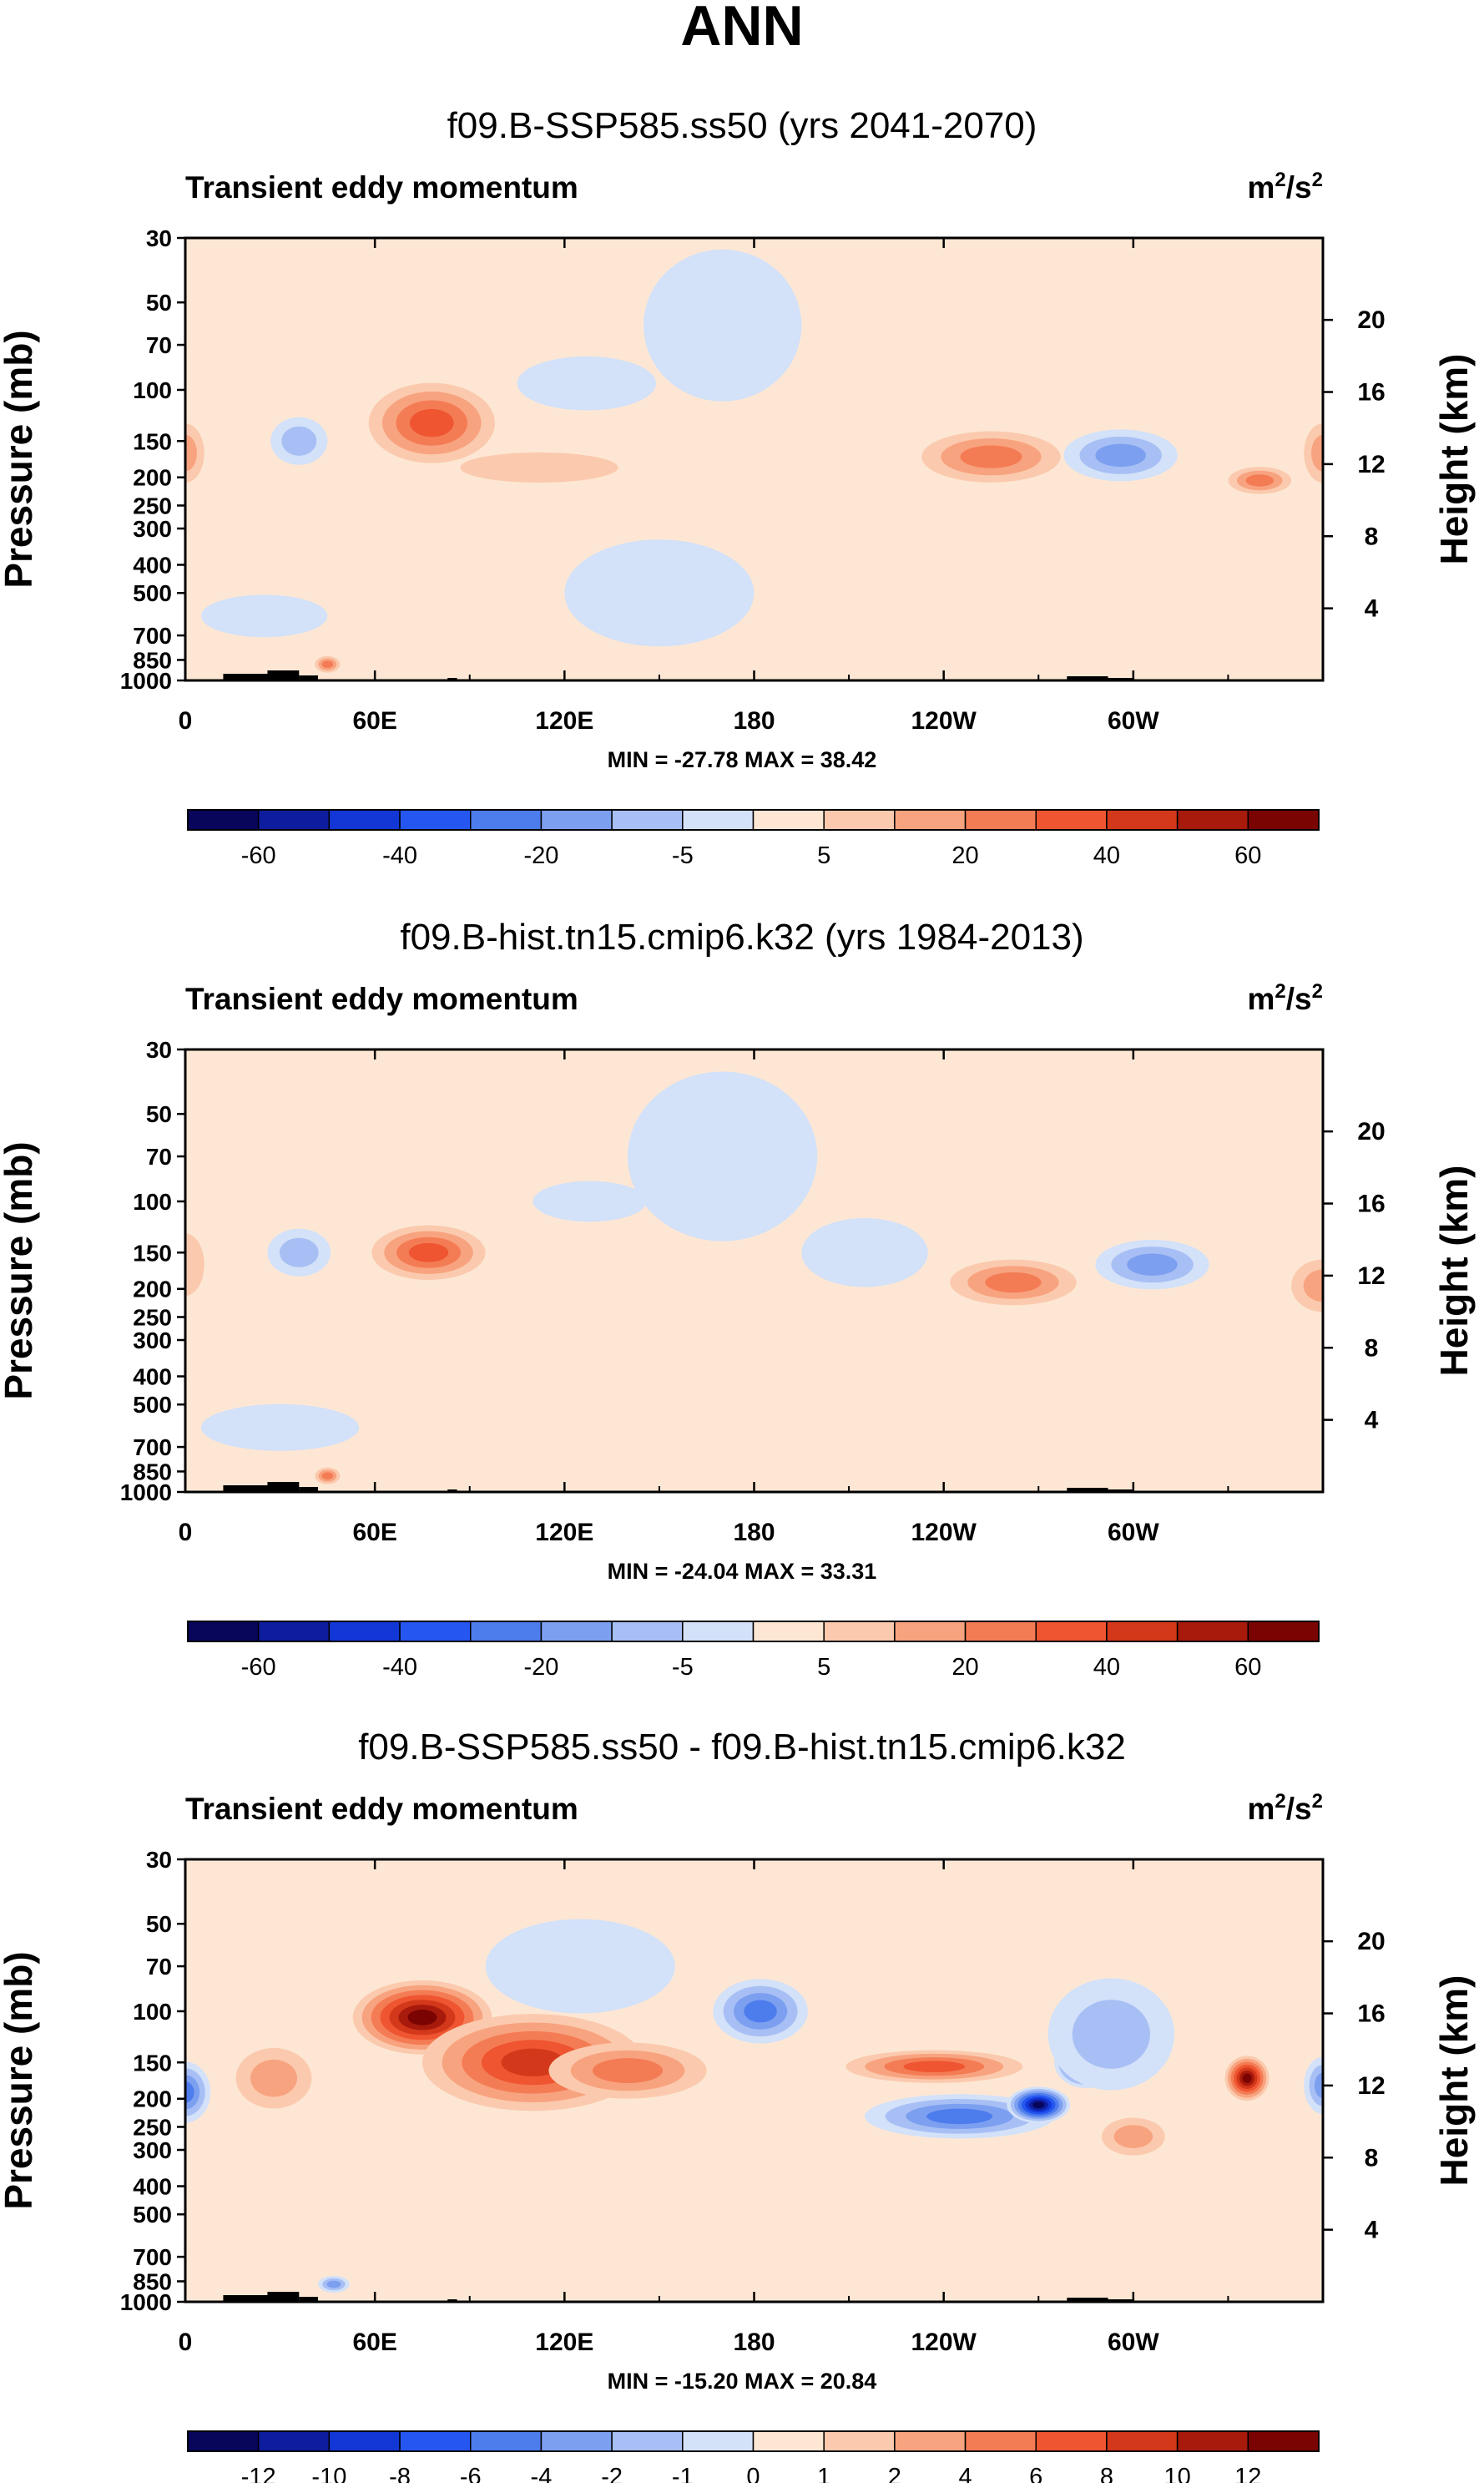 The height and width of the screenshot is (2483, 1484). I want to click on colorbar-label: 20, so click(964, 855).